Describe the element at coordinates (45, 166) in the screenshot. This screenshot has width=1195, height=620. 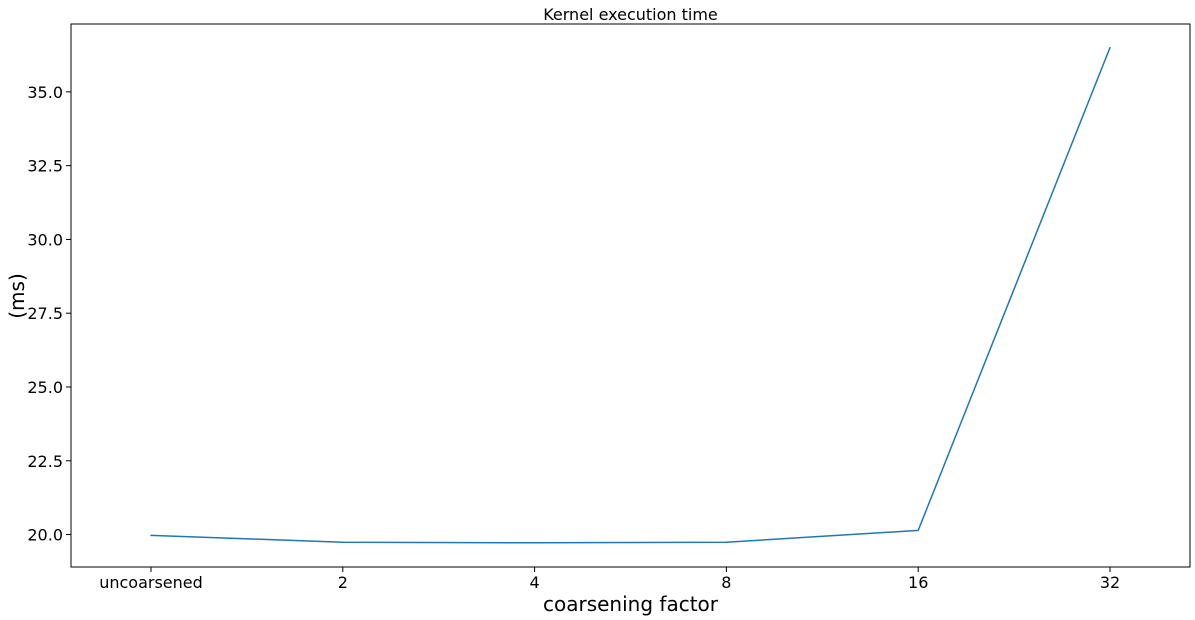
I see `y-tick-label: 32.5` at that location.